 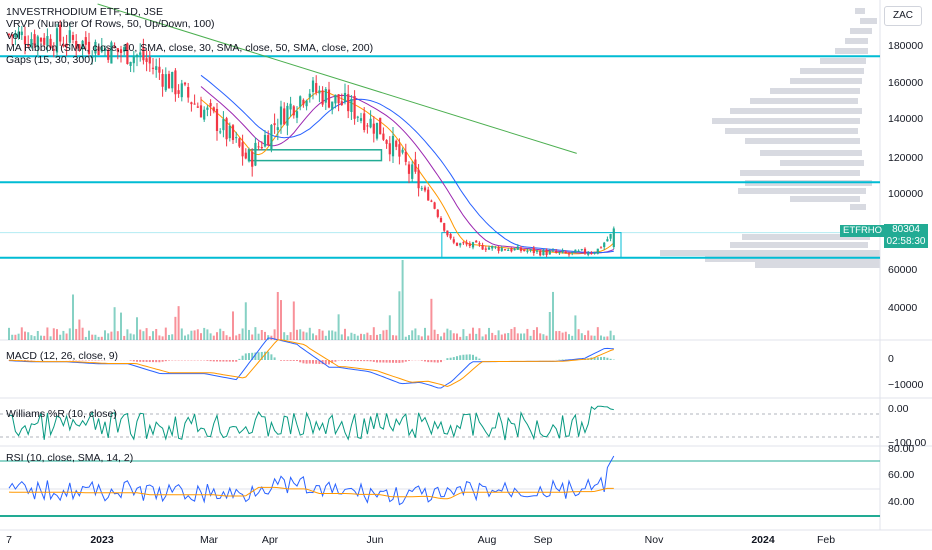 I want to click on indicator-vrvp: VRVP (Number Of Rows, 50, Up/Down, 100), so click(x=110, y=24).